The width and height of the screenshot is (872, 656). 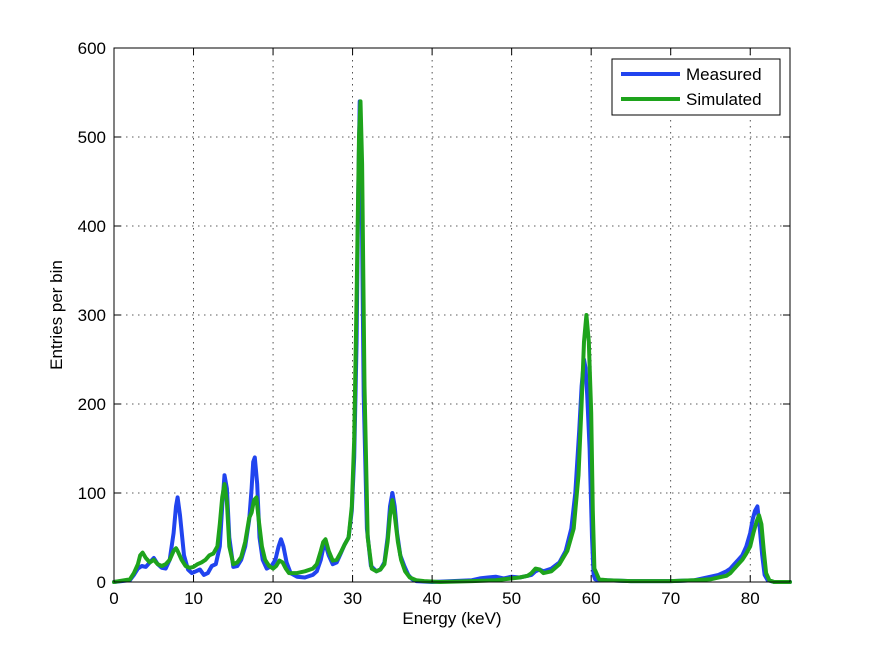 I want to click on legend-label-simulated: Simulated, so click(x=724, y=99).